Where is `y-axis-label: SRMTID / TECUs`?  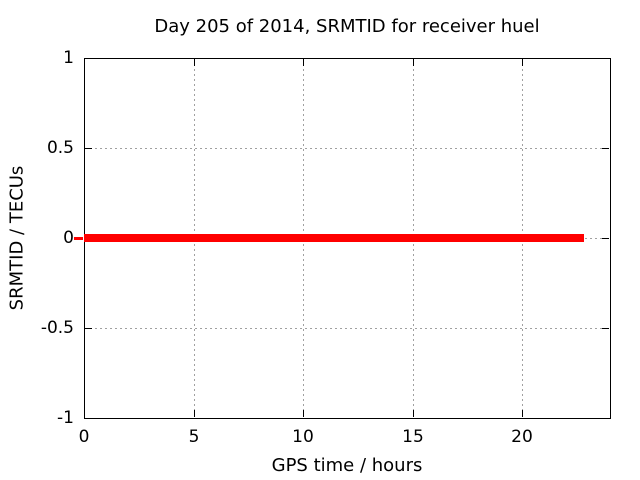 y-axis-label: SRMTID / TECUs is located at coordinates (17, 238).